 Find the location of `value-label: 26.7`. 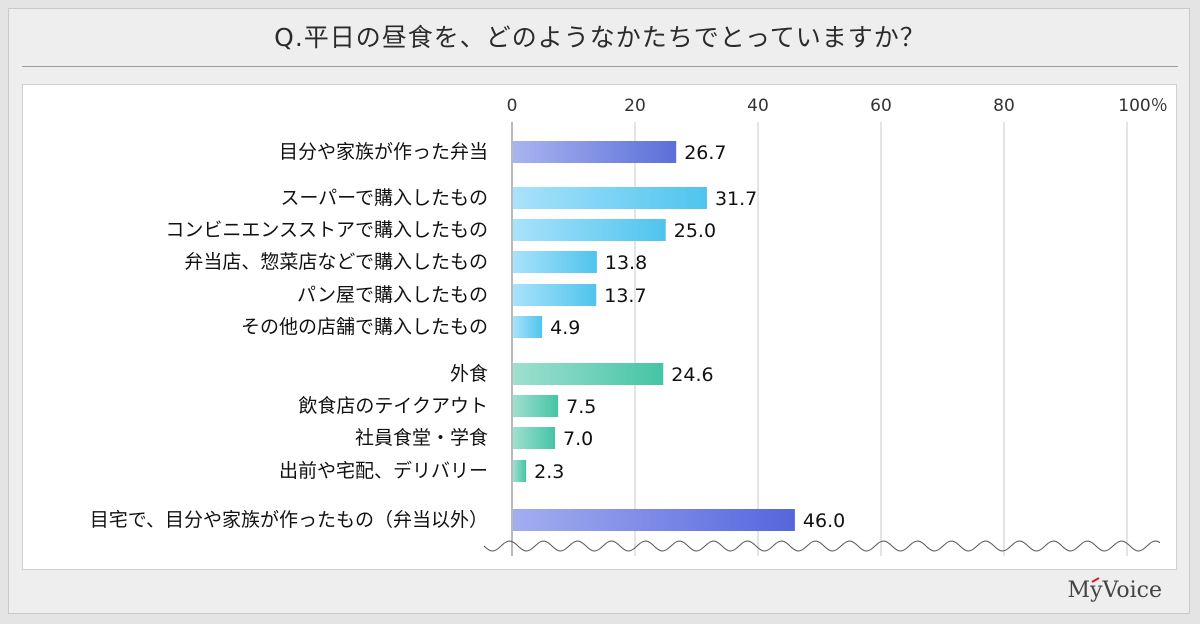

value-label: 26.7 is located at coordinates (705, 153).